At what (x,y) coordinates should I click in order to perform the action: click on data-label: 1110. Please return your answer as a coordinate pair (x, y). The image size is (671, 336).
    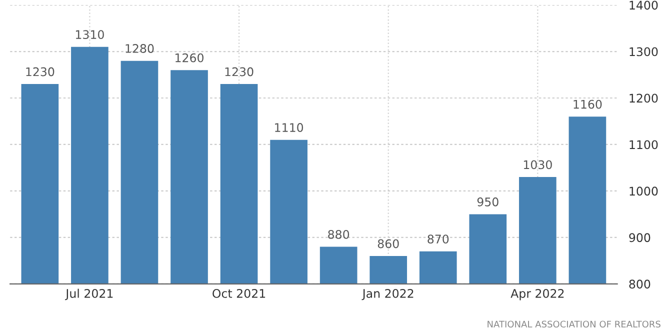
    Looking at the image, I should click on (289, 127).